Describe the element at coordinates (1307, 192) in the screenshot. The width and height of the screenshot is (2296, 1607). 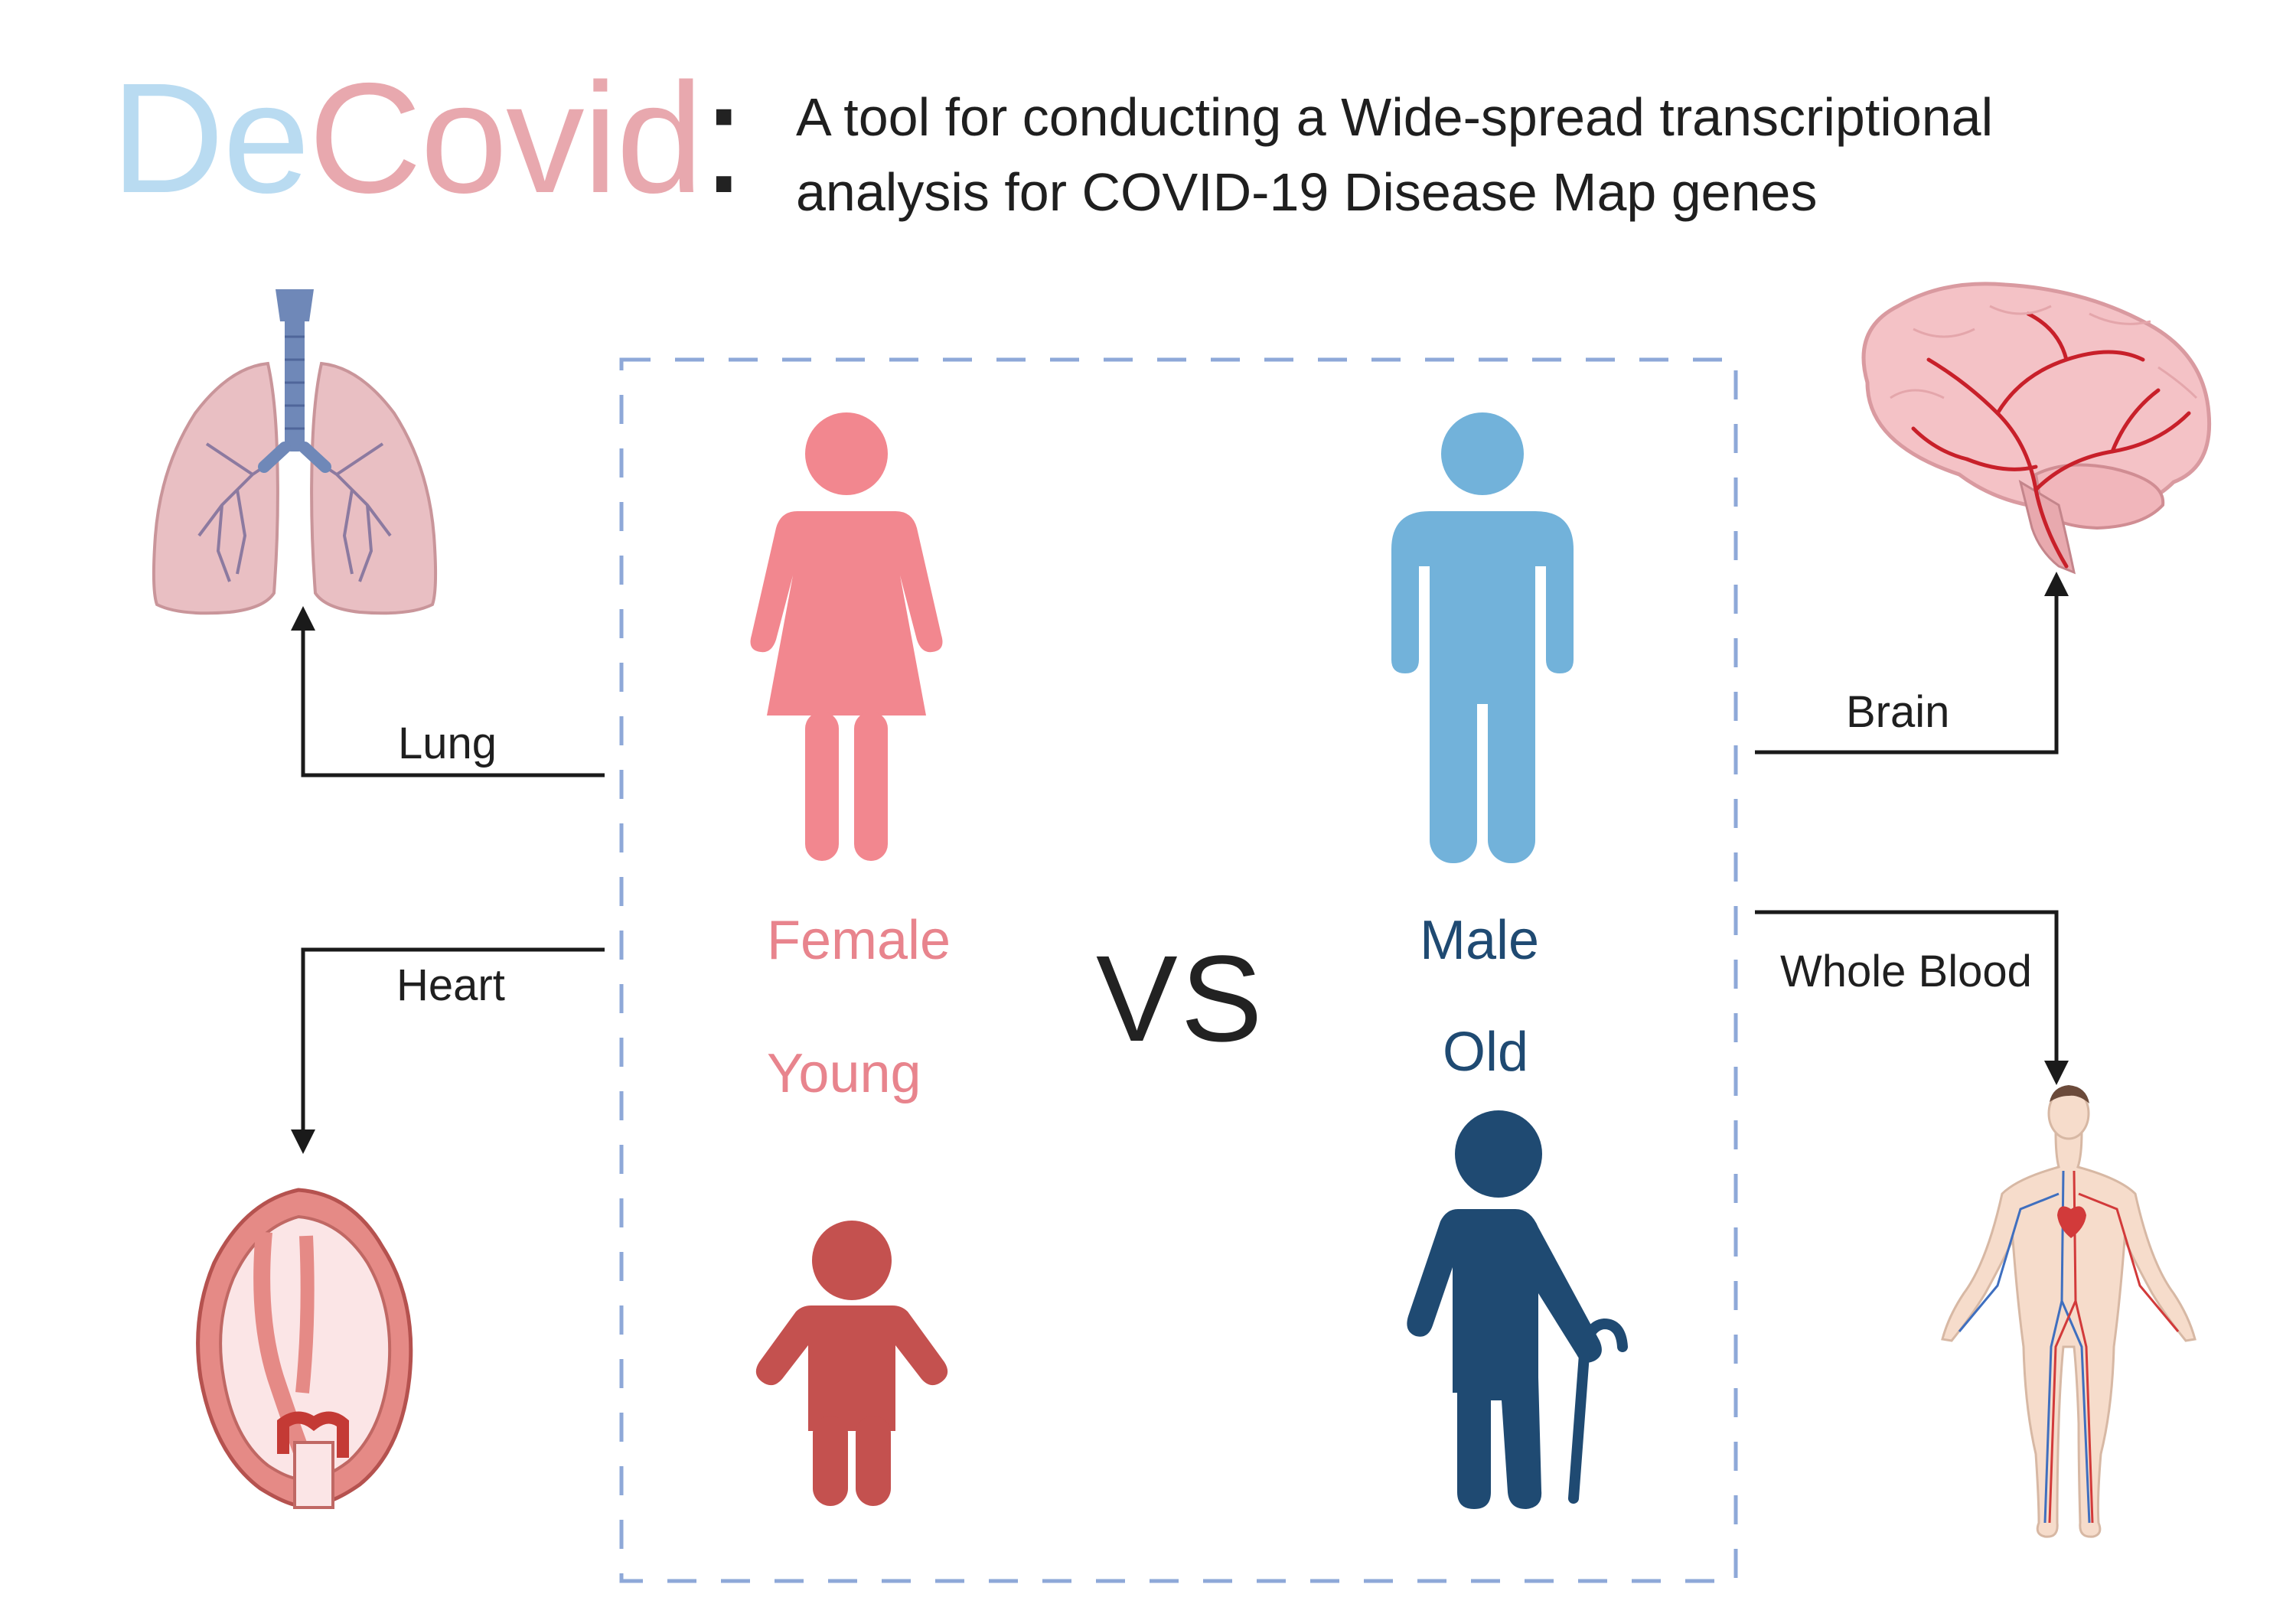
I see `subtitle-line-2: analysis for COVID-19 Disease Map genes` at that location.